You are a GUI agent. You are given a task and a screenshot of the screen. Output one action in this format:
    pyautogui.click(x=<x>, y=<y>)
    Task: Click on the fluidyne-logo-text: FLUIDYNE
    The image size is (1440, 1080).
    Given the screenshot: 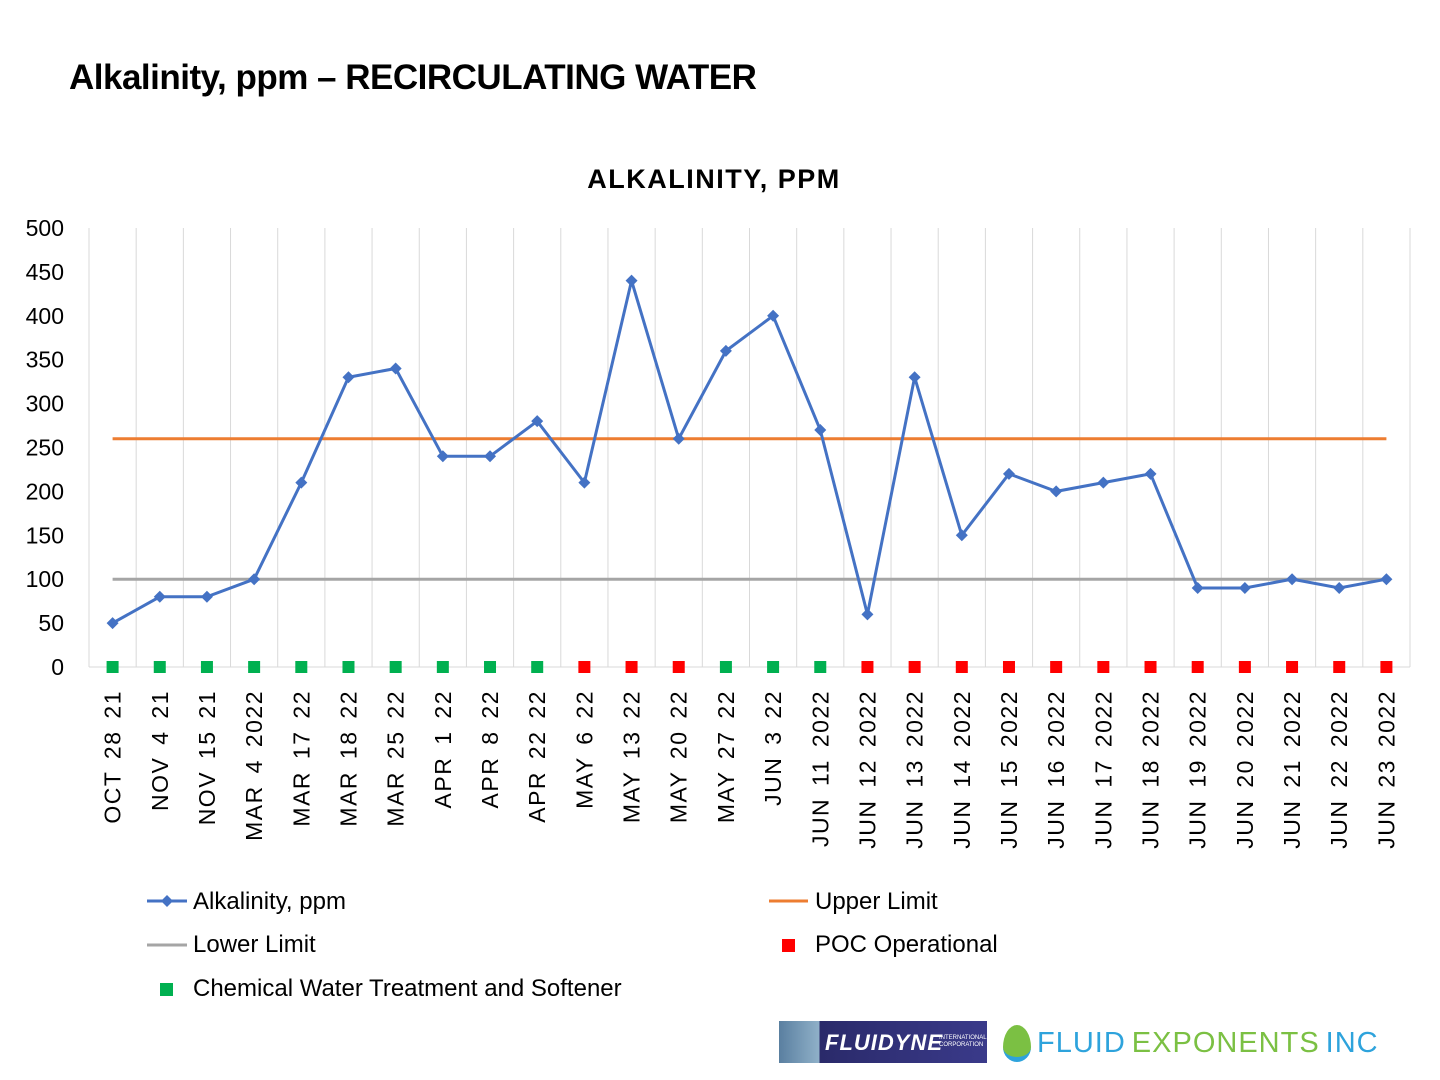 What is the action you would take?
    pyautogui.click(x=884, y=1042)
    